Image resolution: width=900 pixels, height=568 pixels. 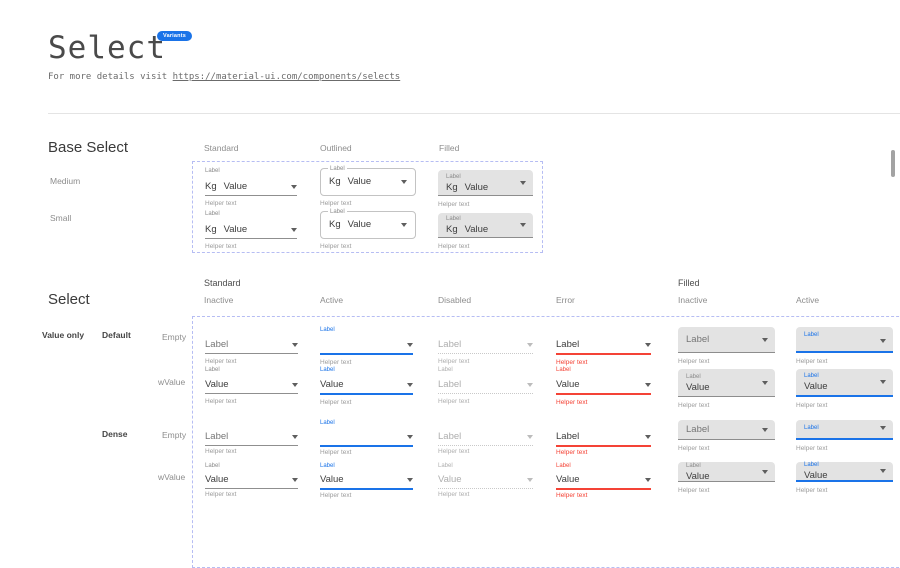 What do you see at coordinates (689, 283) in the screenshot?
I see `group-header-filled: Filled` at bounding box center [689, 283].